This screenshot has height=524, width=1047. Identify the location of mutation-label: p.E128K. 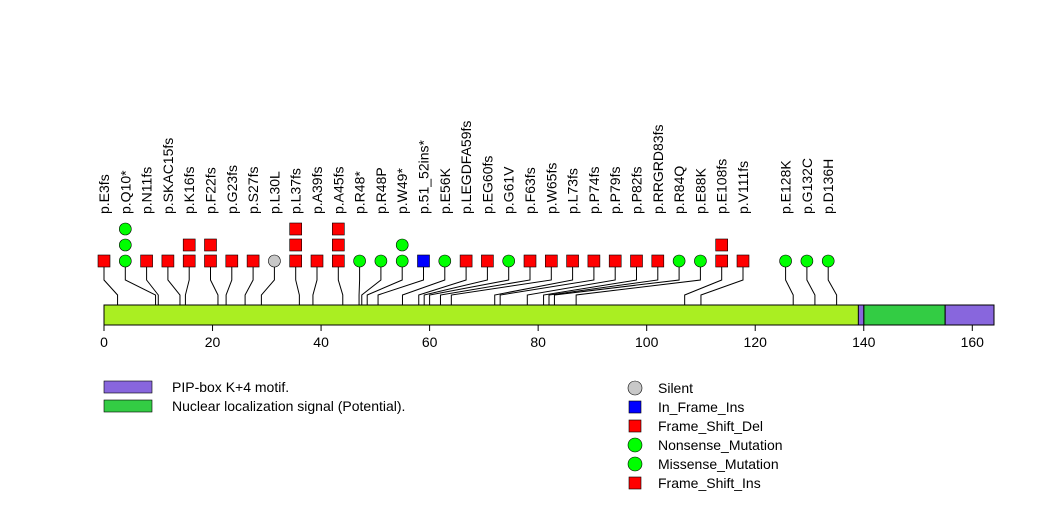
(786, 187).